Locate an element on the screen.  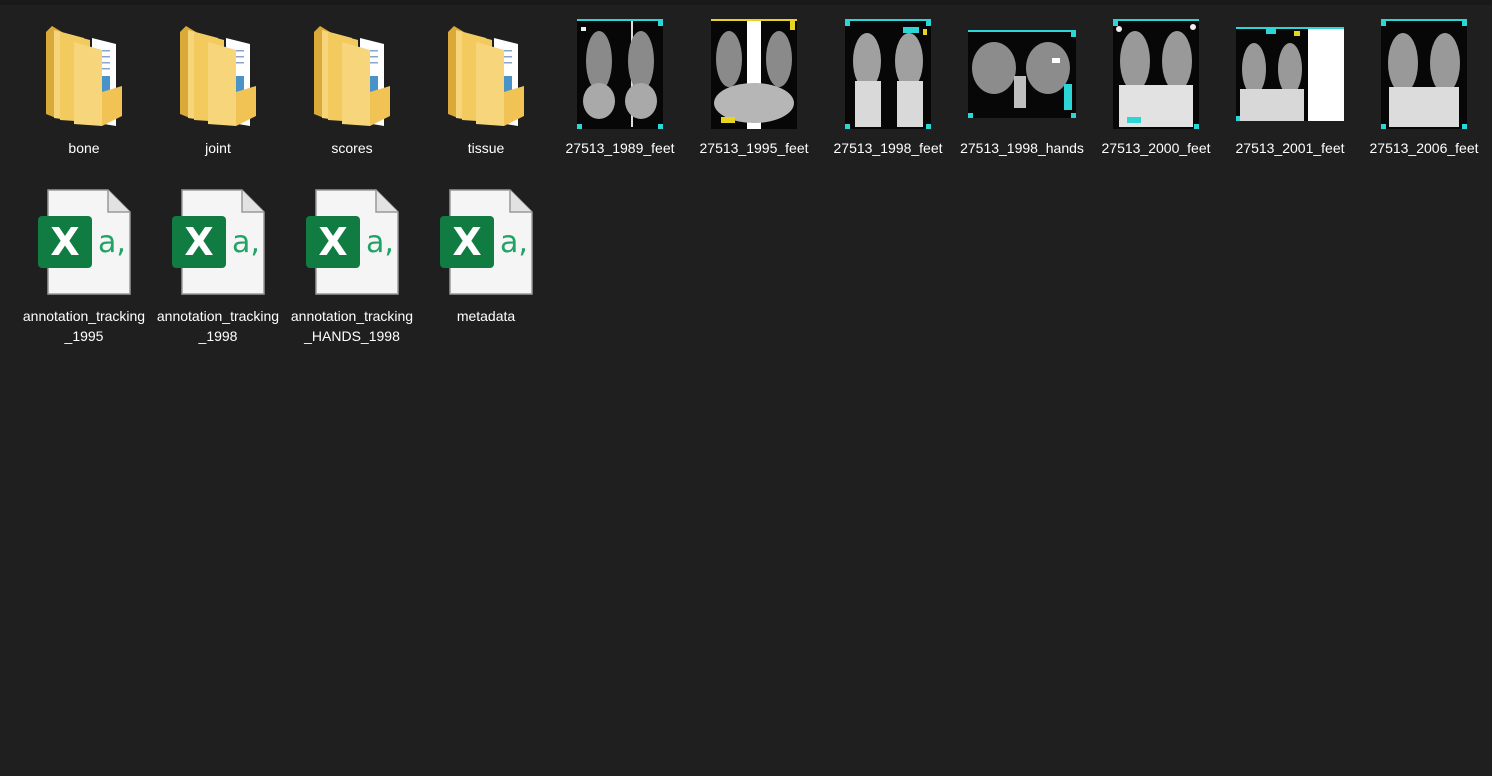
folder-item-tissue: tissue is located at coordinates (486, 98).